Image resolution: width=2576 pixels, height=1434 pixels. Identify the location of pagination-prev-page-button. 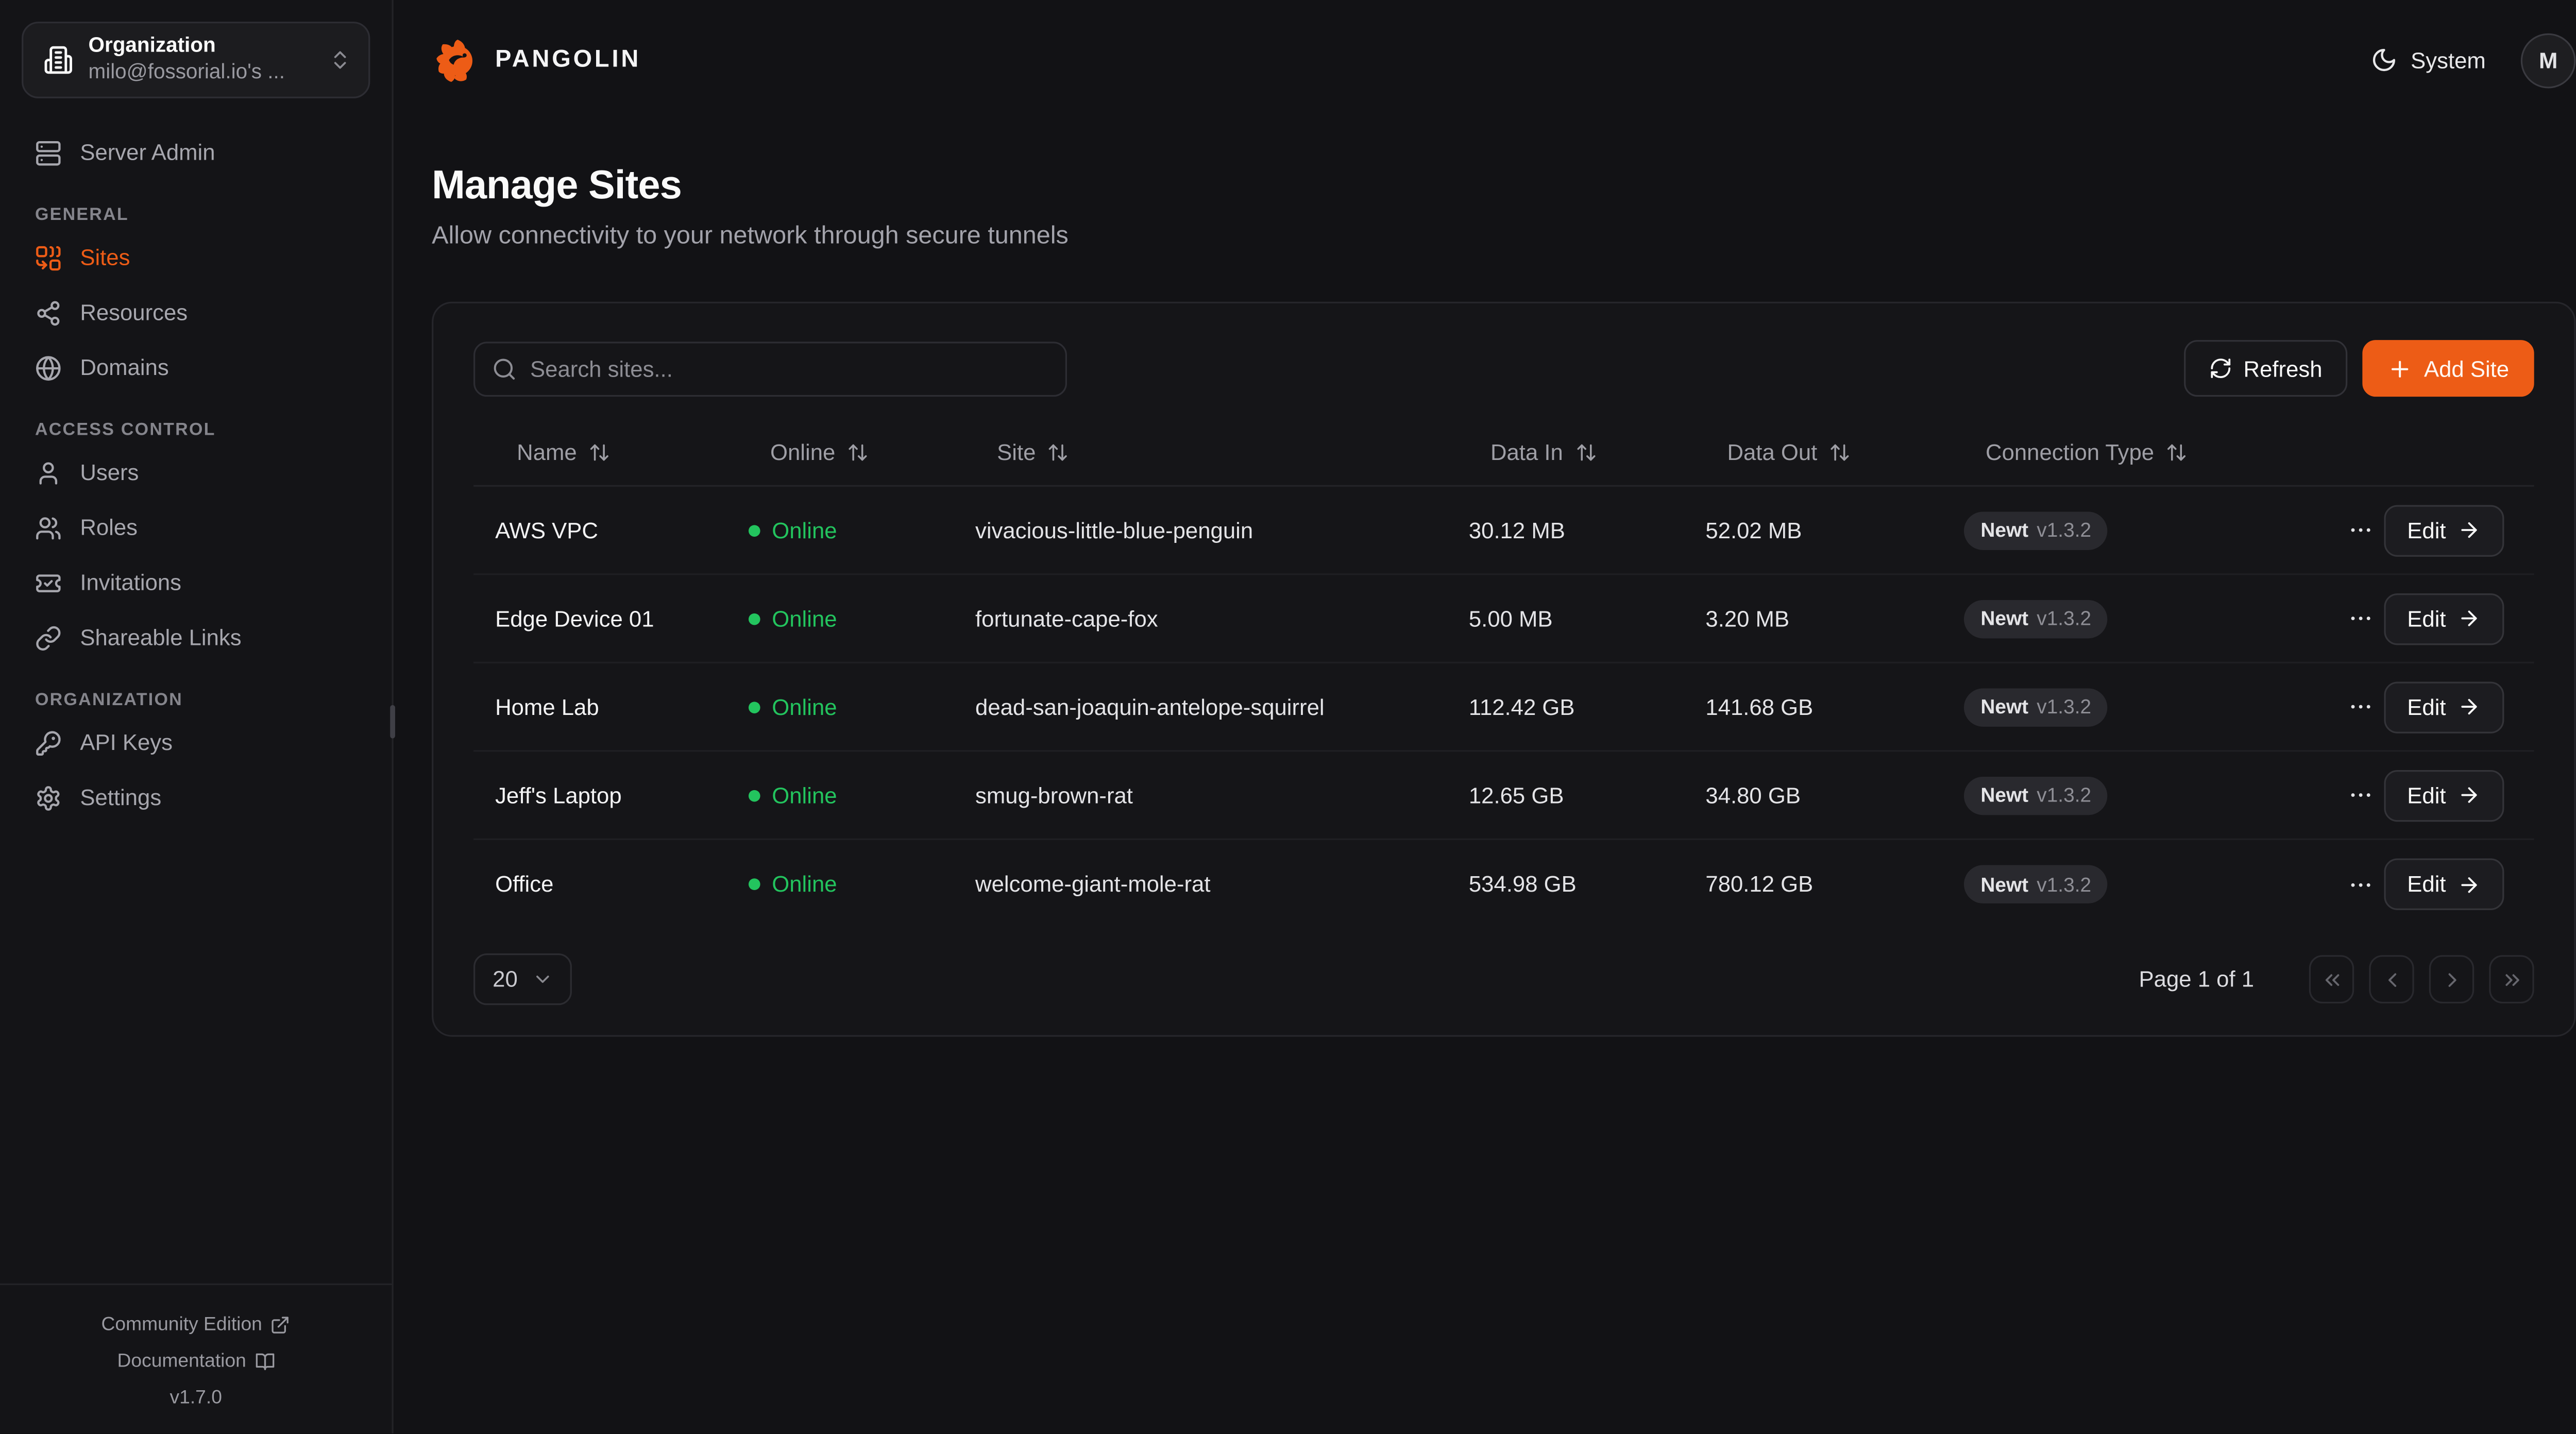
(2391, 979).